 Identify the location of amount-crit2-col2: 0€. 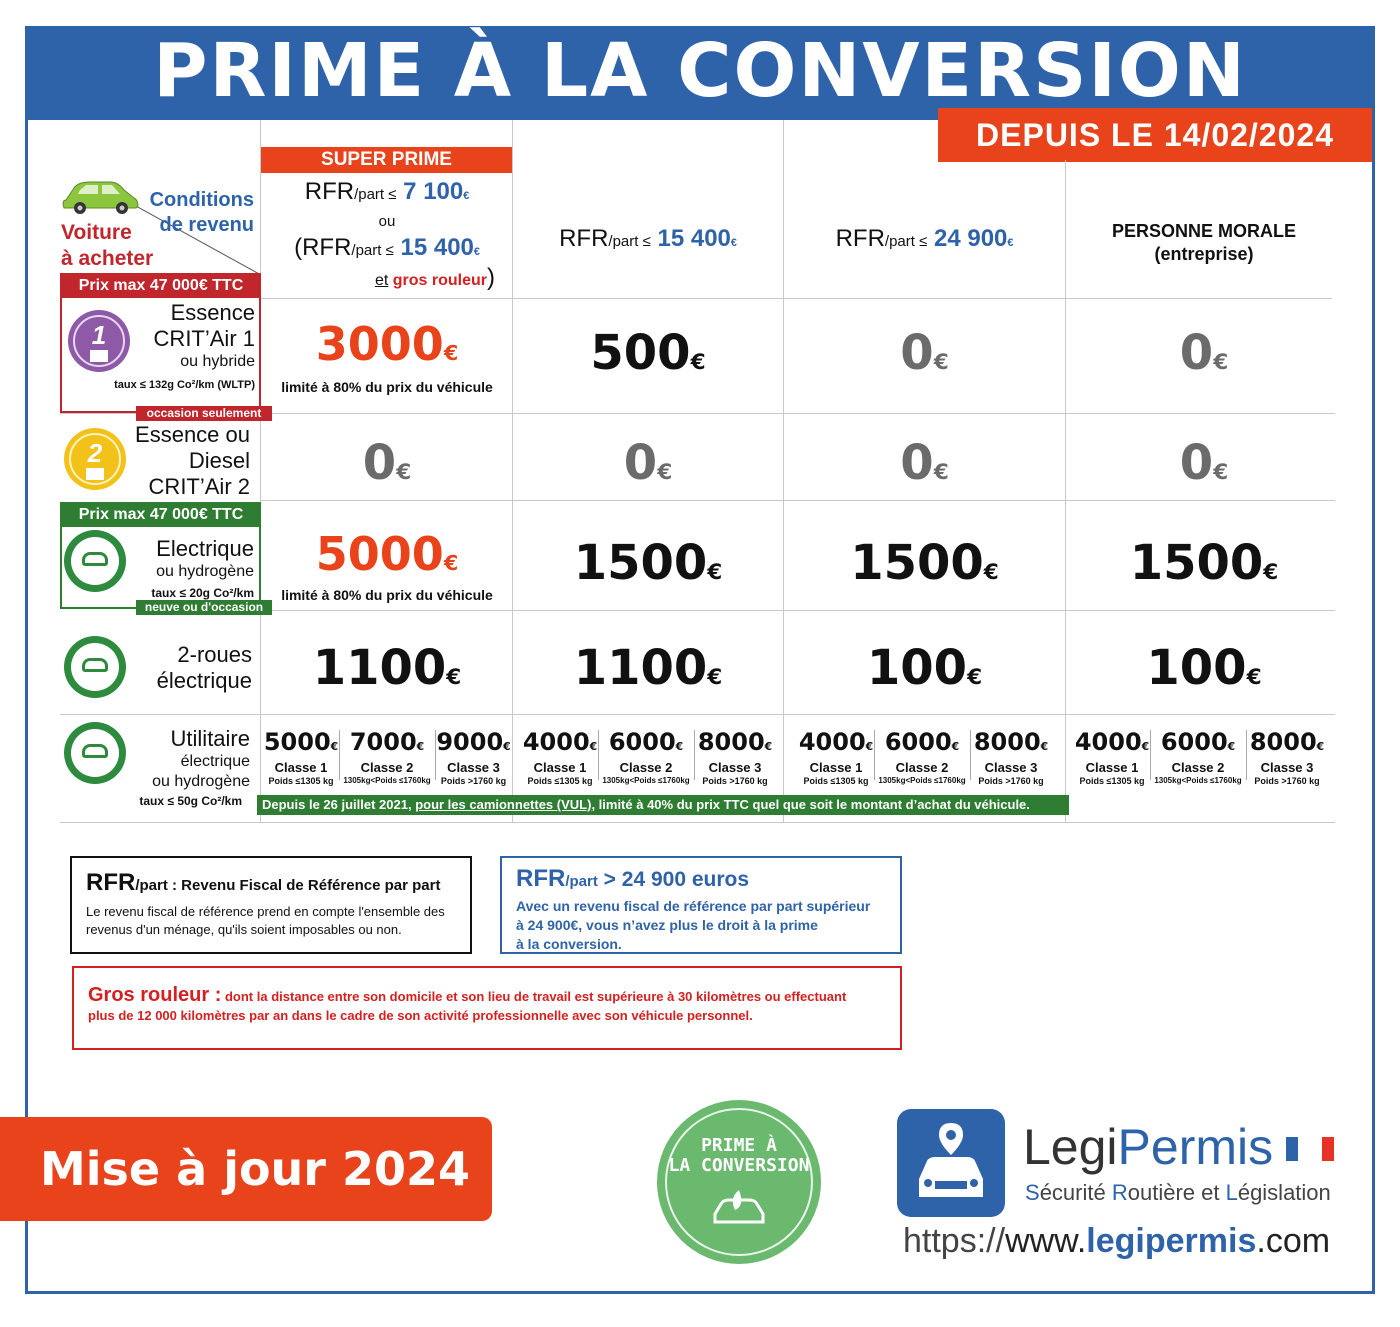
(648, 463).